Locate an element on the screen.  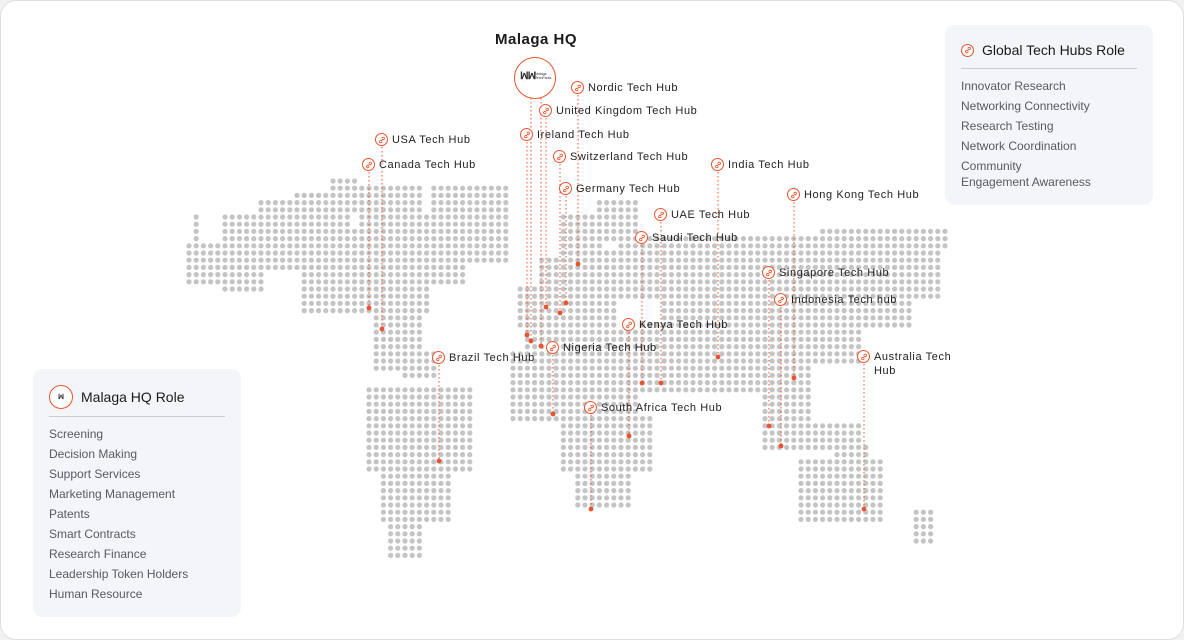
hub-label: Germany Tech Hub is located at coordinates (628, 188).